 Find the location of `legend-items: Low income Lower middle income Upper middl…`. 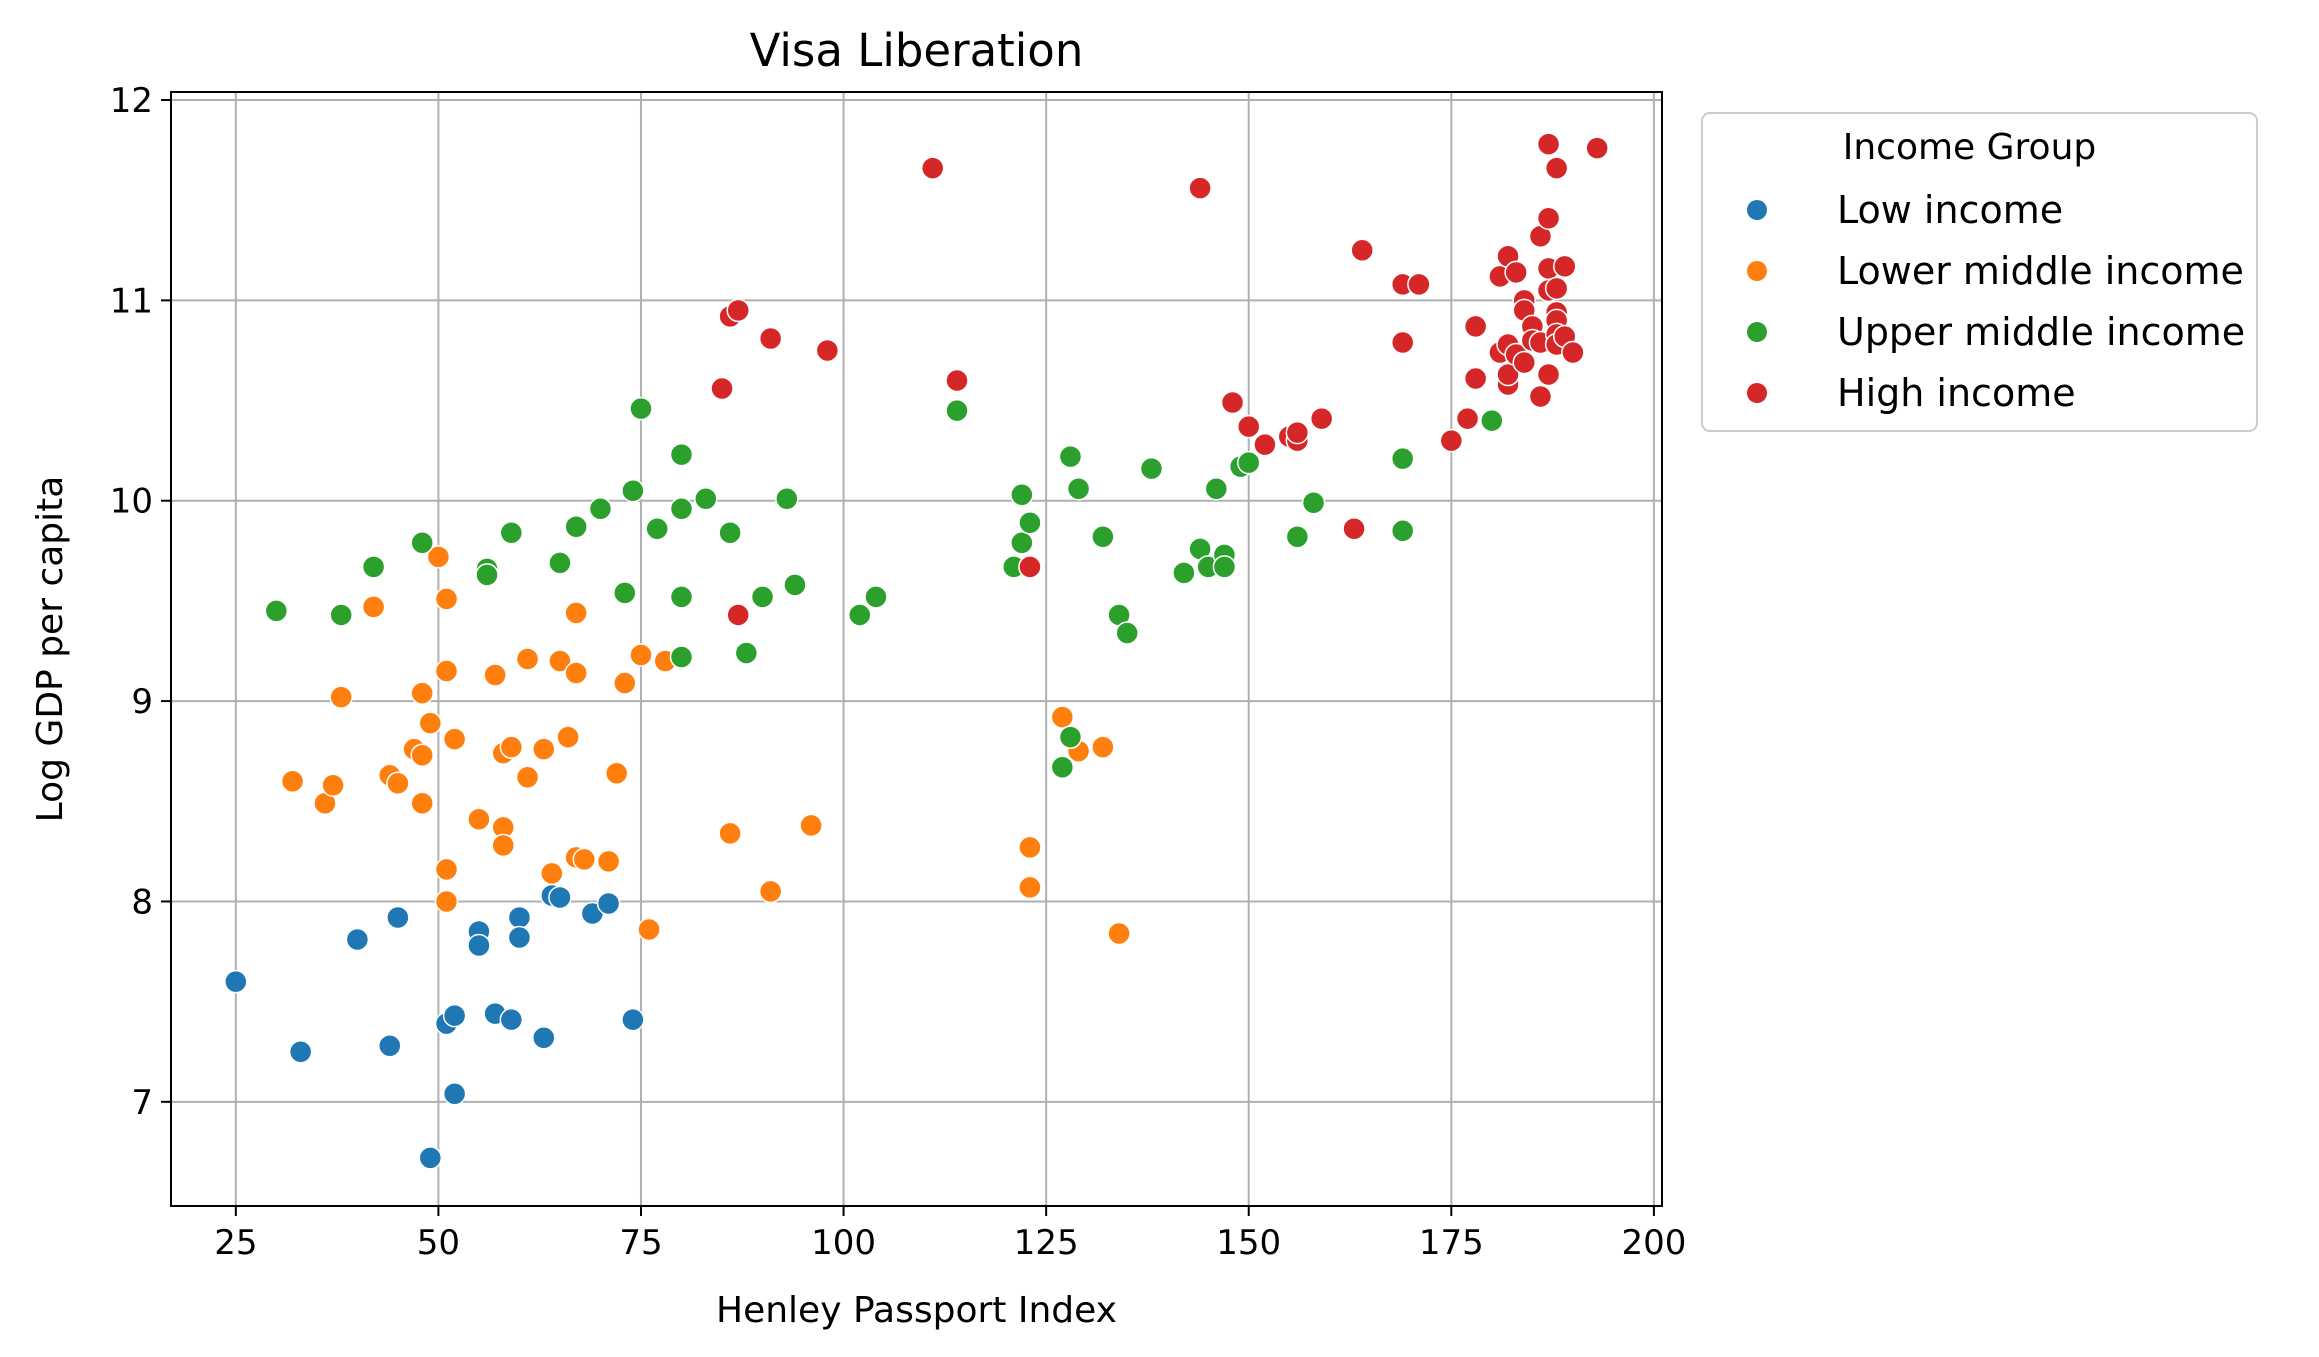

legend-items: Low income Lower middle income Upper middl… is located at coordinates (1996, 301).